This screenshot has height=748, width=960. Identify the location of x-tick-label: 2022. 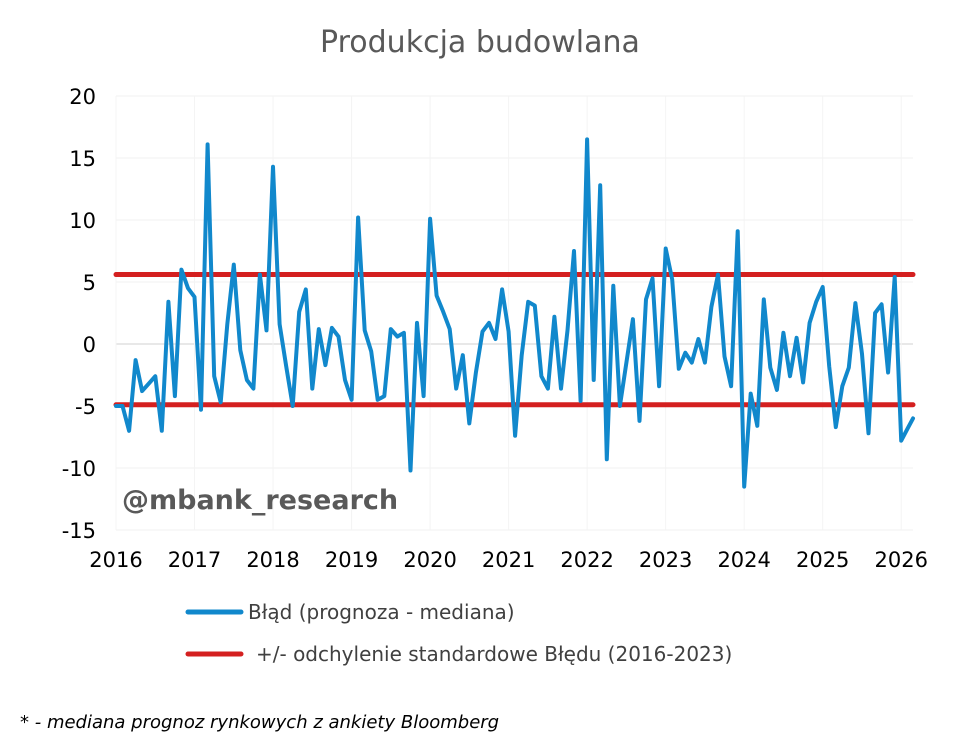
(586, 560).